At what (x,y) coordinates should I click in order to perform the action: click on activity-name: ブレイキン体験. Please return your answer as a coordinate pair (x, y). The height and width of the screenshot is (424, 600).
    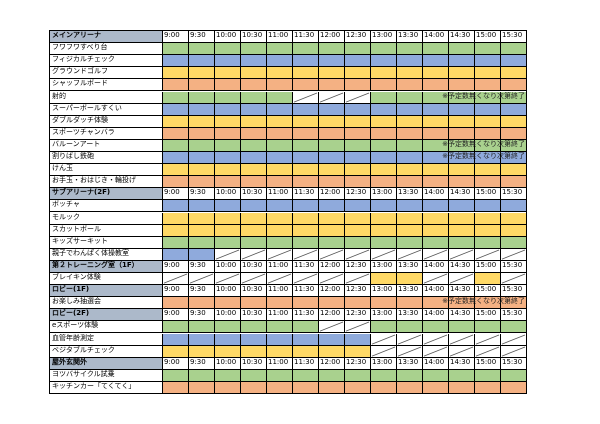
    Looking at the image, I should click on (106, 279).